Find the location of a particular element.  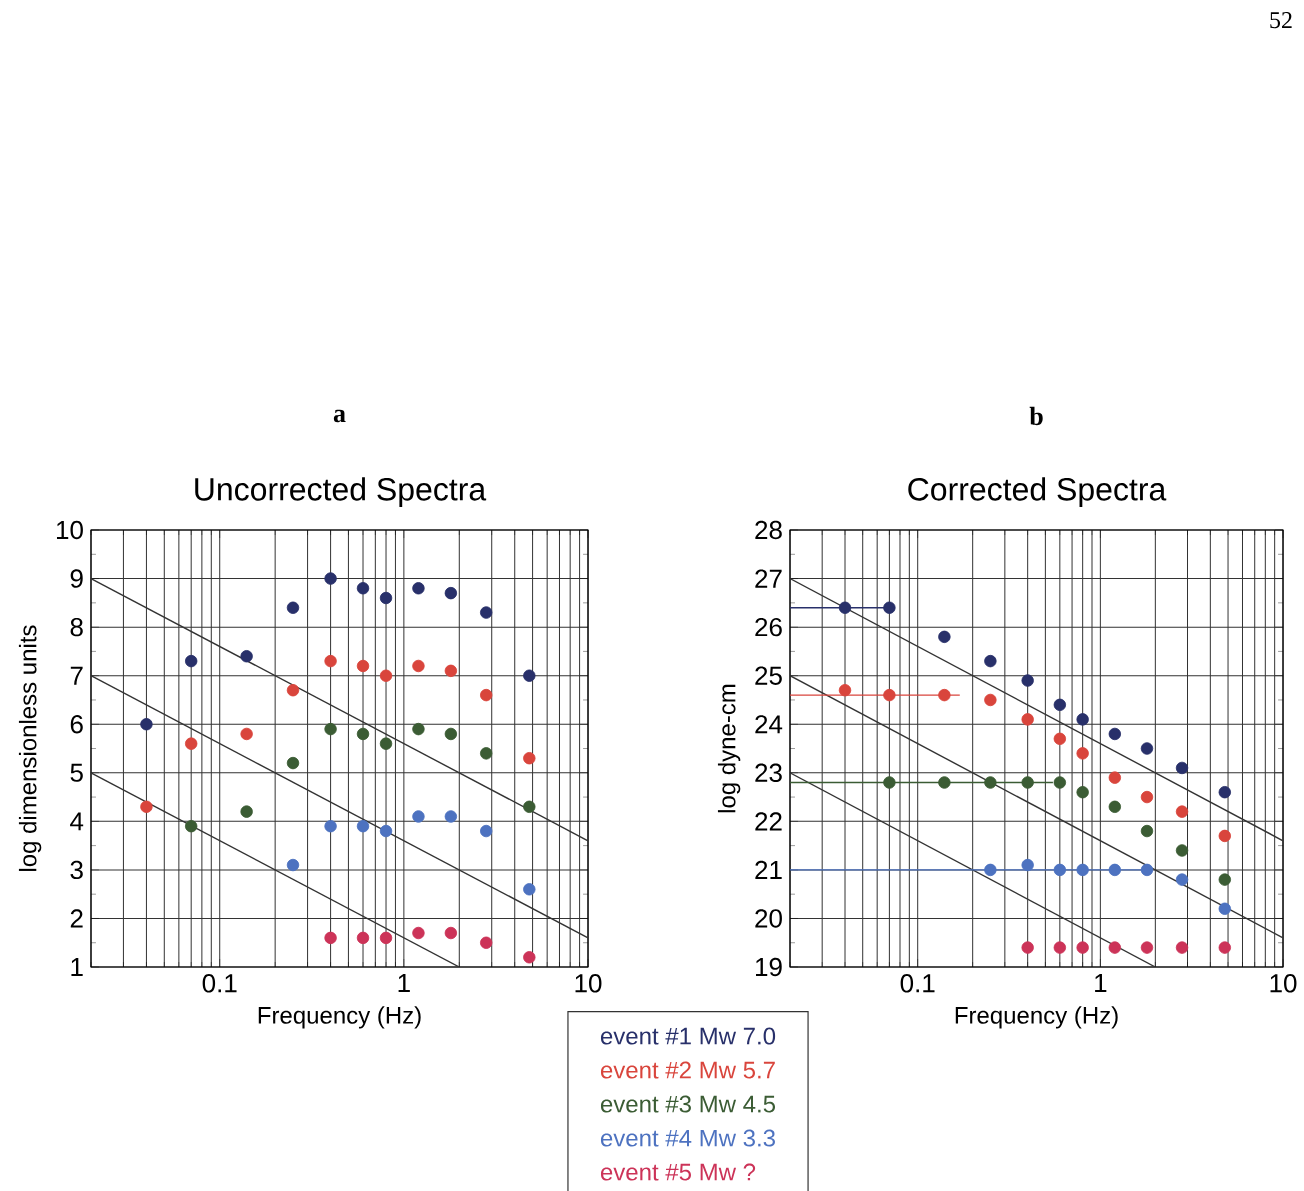

y-tick-label: 9 is located at coordinates (76, 578).